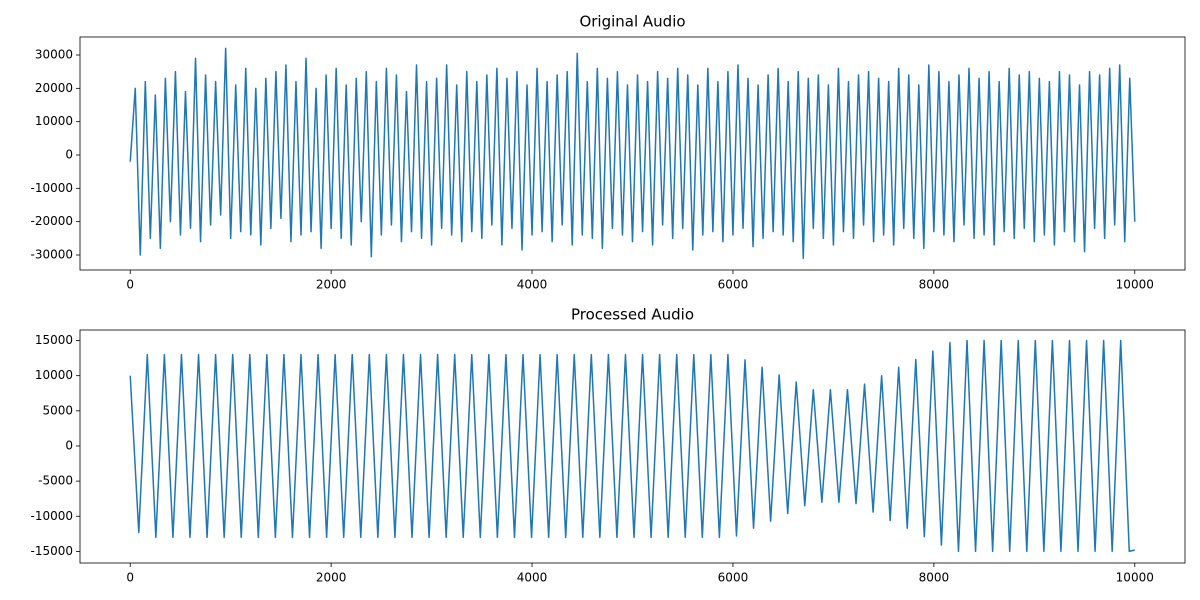 The height and width of the screenshot is (600, 1200). I want to click on y-tick-label: 20000, so click(54, 88).